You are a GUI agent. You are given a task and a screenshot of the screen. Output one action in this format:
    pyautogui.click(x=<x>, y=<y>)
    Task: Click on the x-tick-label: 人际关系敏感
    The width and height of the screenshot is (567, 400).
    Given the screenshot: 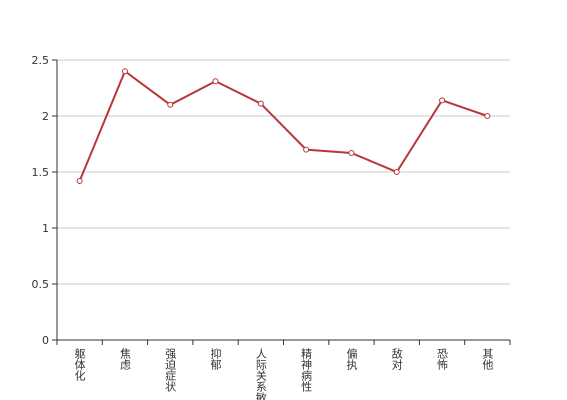 What is the action you would take?
    pyautogui.click(x=260, y=374)
    